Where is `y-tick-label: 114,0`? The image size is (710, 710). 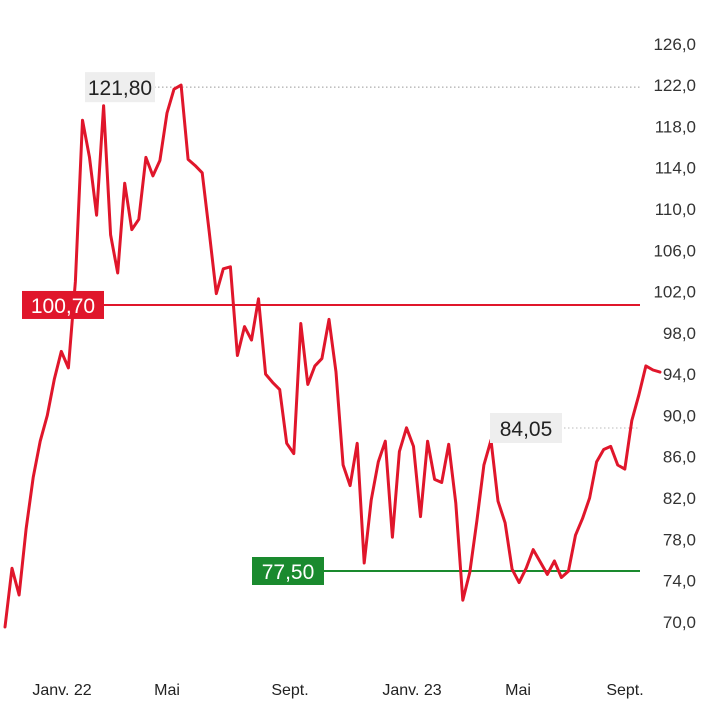 y-tick-label: 114,0 is located at coordinates (675, 168).